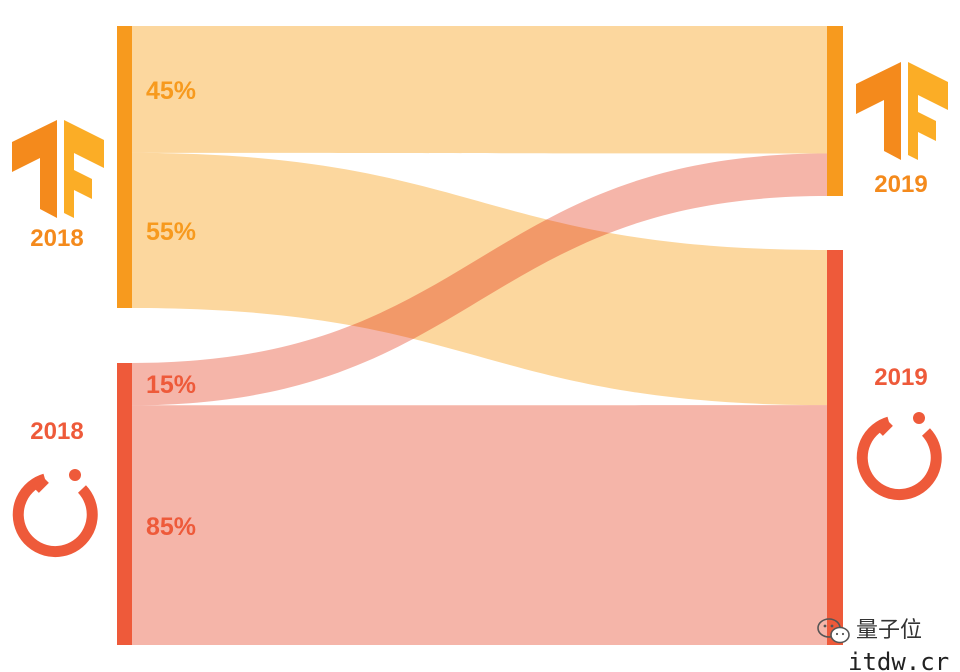 This screenshot has height=672, width=960. What do you see at coordinates (835, 111) in the screenshot?
I see `node-bar-tf-2019` at bounding box center [835, 111].